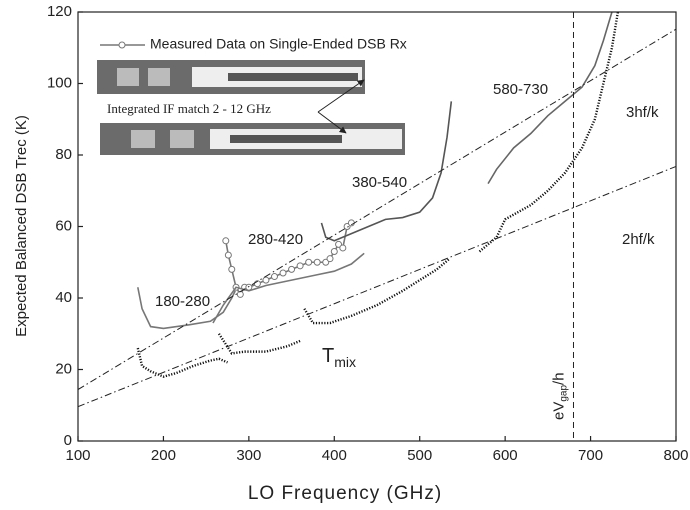 Image resolution: width=690 pixels, height=510 pixels. Describe the element at coordinates (21, 226) in the screenshot. I see `y-axis-title: Expected Balanced DSB Trec (K)` at that location.